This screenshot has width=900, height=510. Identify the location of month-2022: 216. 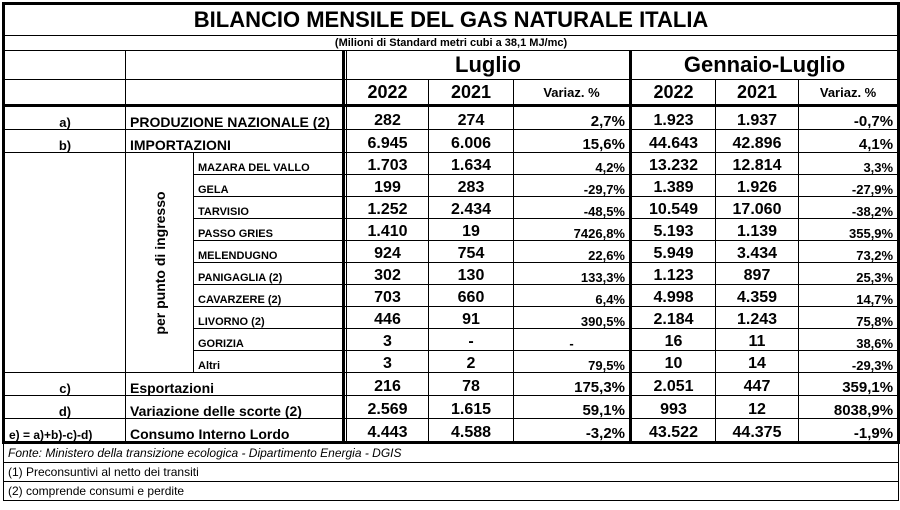
(387, 384).